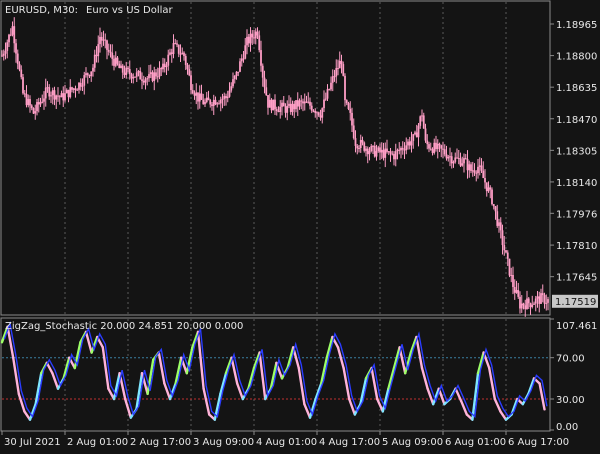 The height and width of the screenshot is (454, 600). I want to click on time-tick-label: 6 Aug 01:00, so click(475, 442).